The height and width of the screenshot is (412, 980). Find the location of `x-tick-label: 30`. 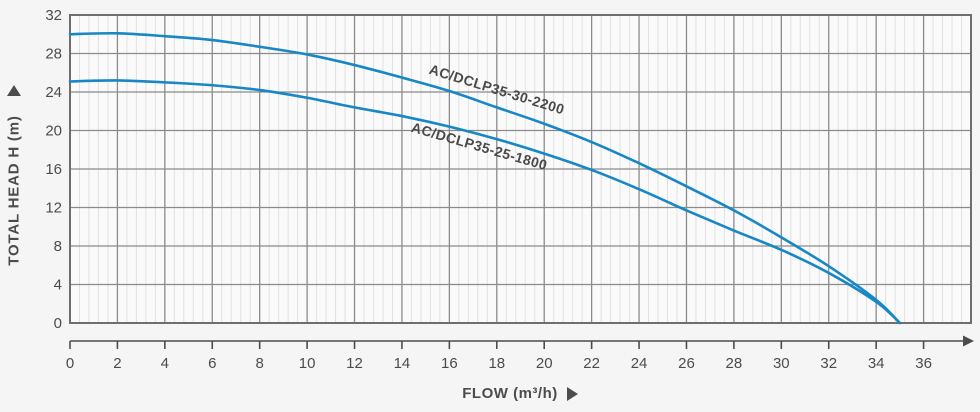

x-tick-label: 30 is located at coordinates (781, 363).